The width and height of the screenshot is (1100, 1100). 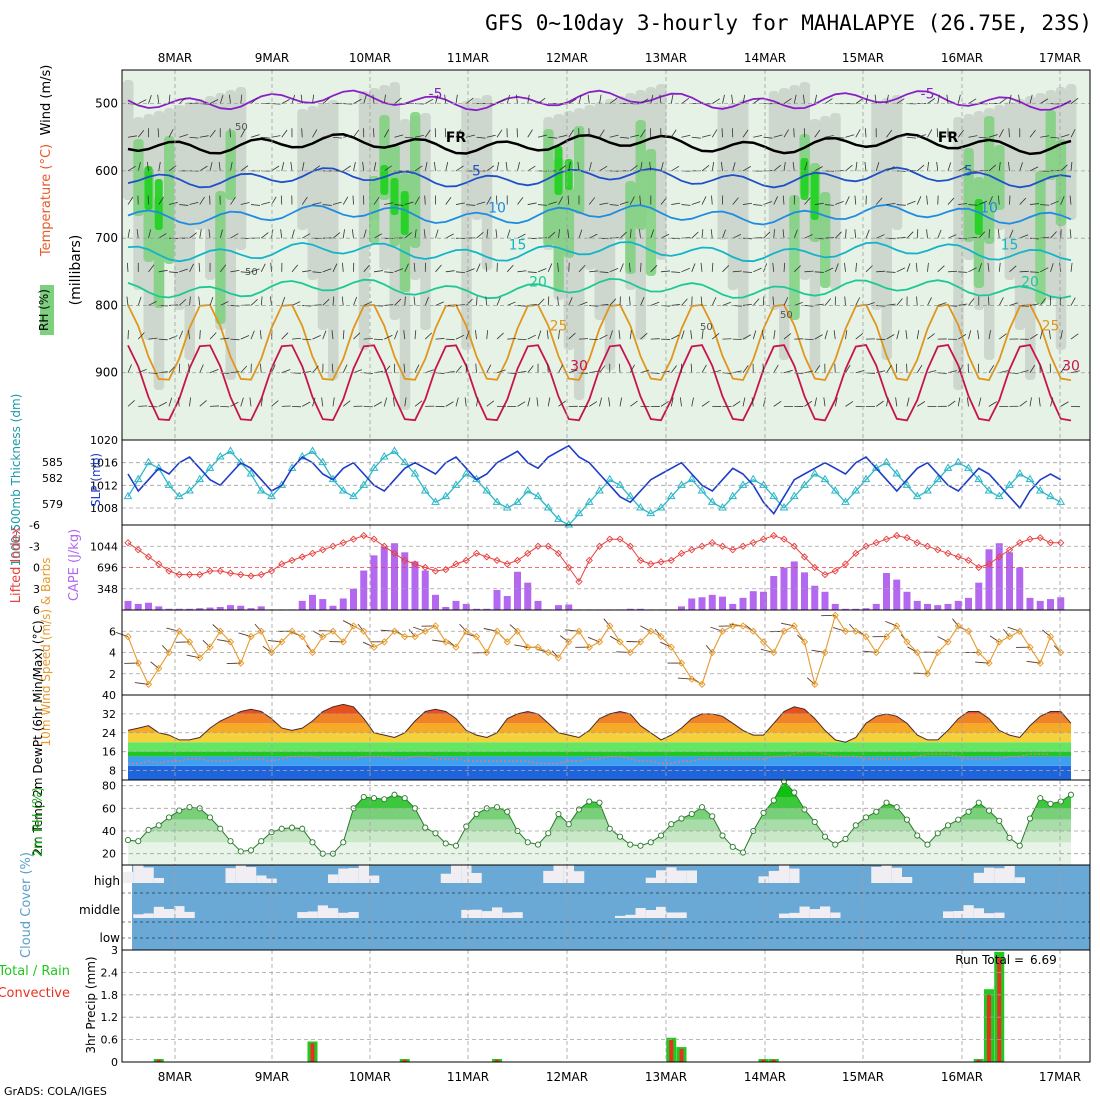 I want to click on surface-wind-barb, so click(x=412, y=633).